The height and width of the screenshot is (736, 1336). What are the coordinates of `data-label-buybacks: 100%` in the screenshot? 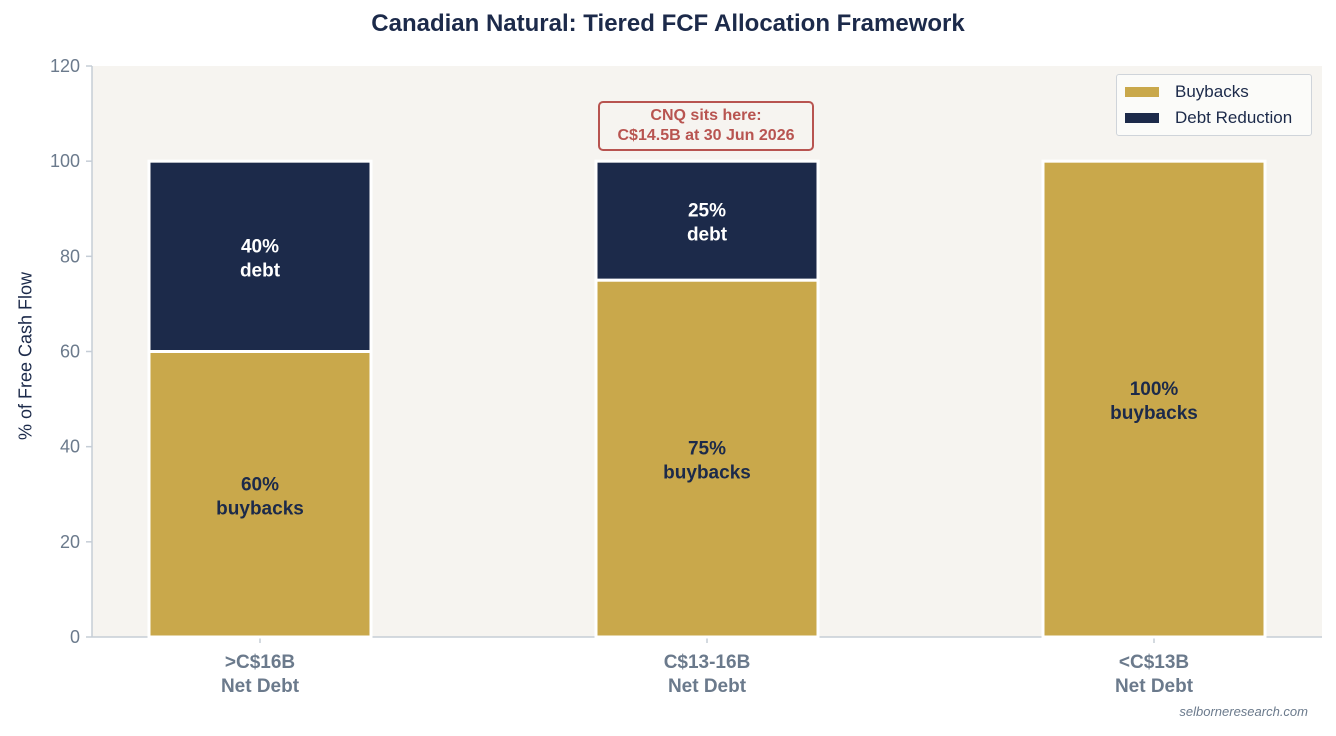 It's located at (1154, 389).